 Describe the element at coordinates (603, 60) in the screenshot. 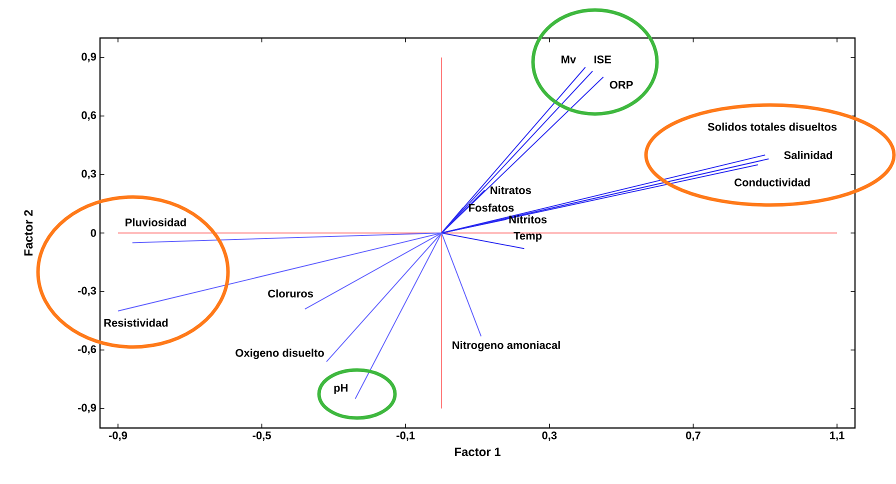

I see `series-label: ISE` at that location.